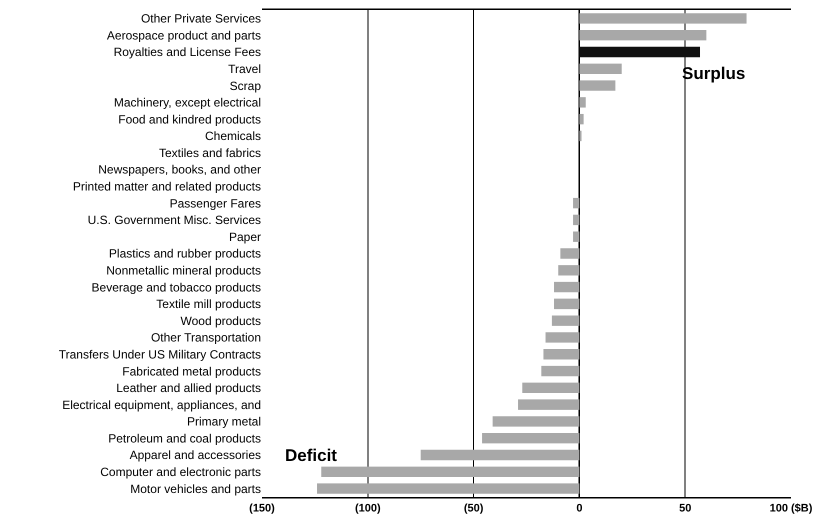 The height and width of the screenshot is (525, 819). What do you see at coordinates (208, 304) in the screenshot?
I see `y-tick-label: Textile mill products` at bounding box center [208, 304].